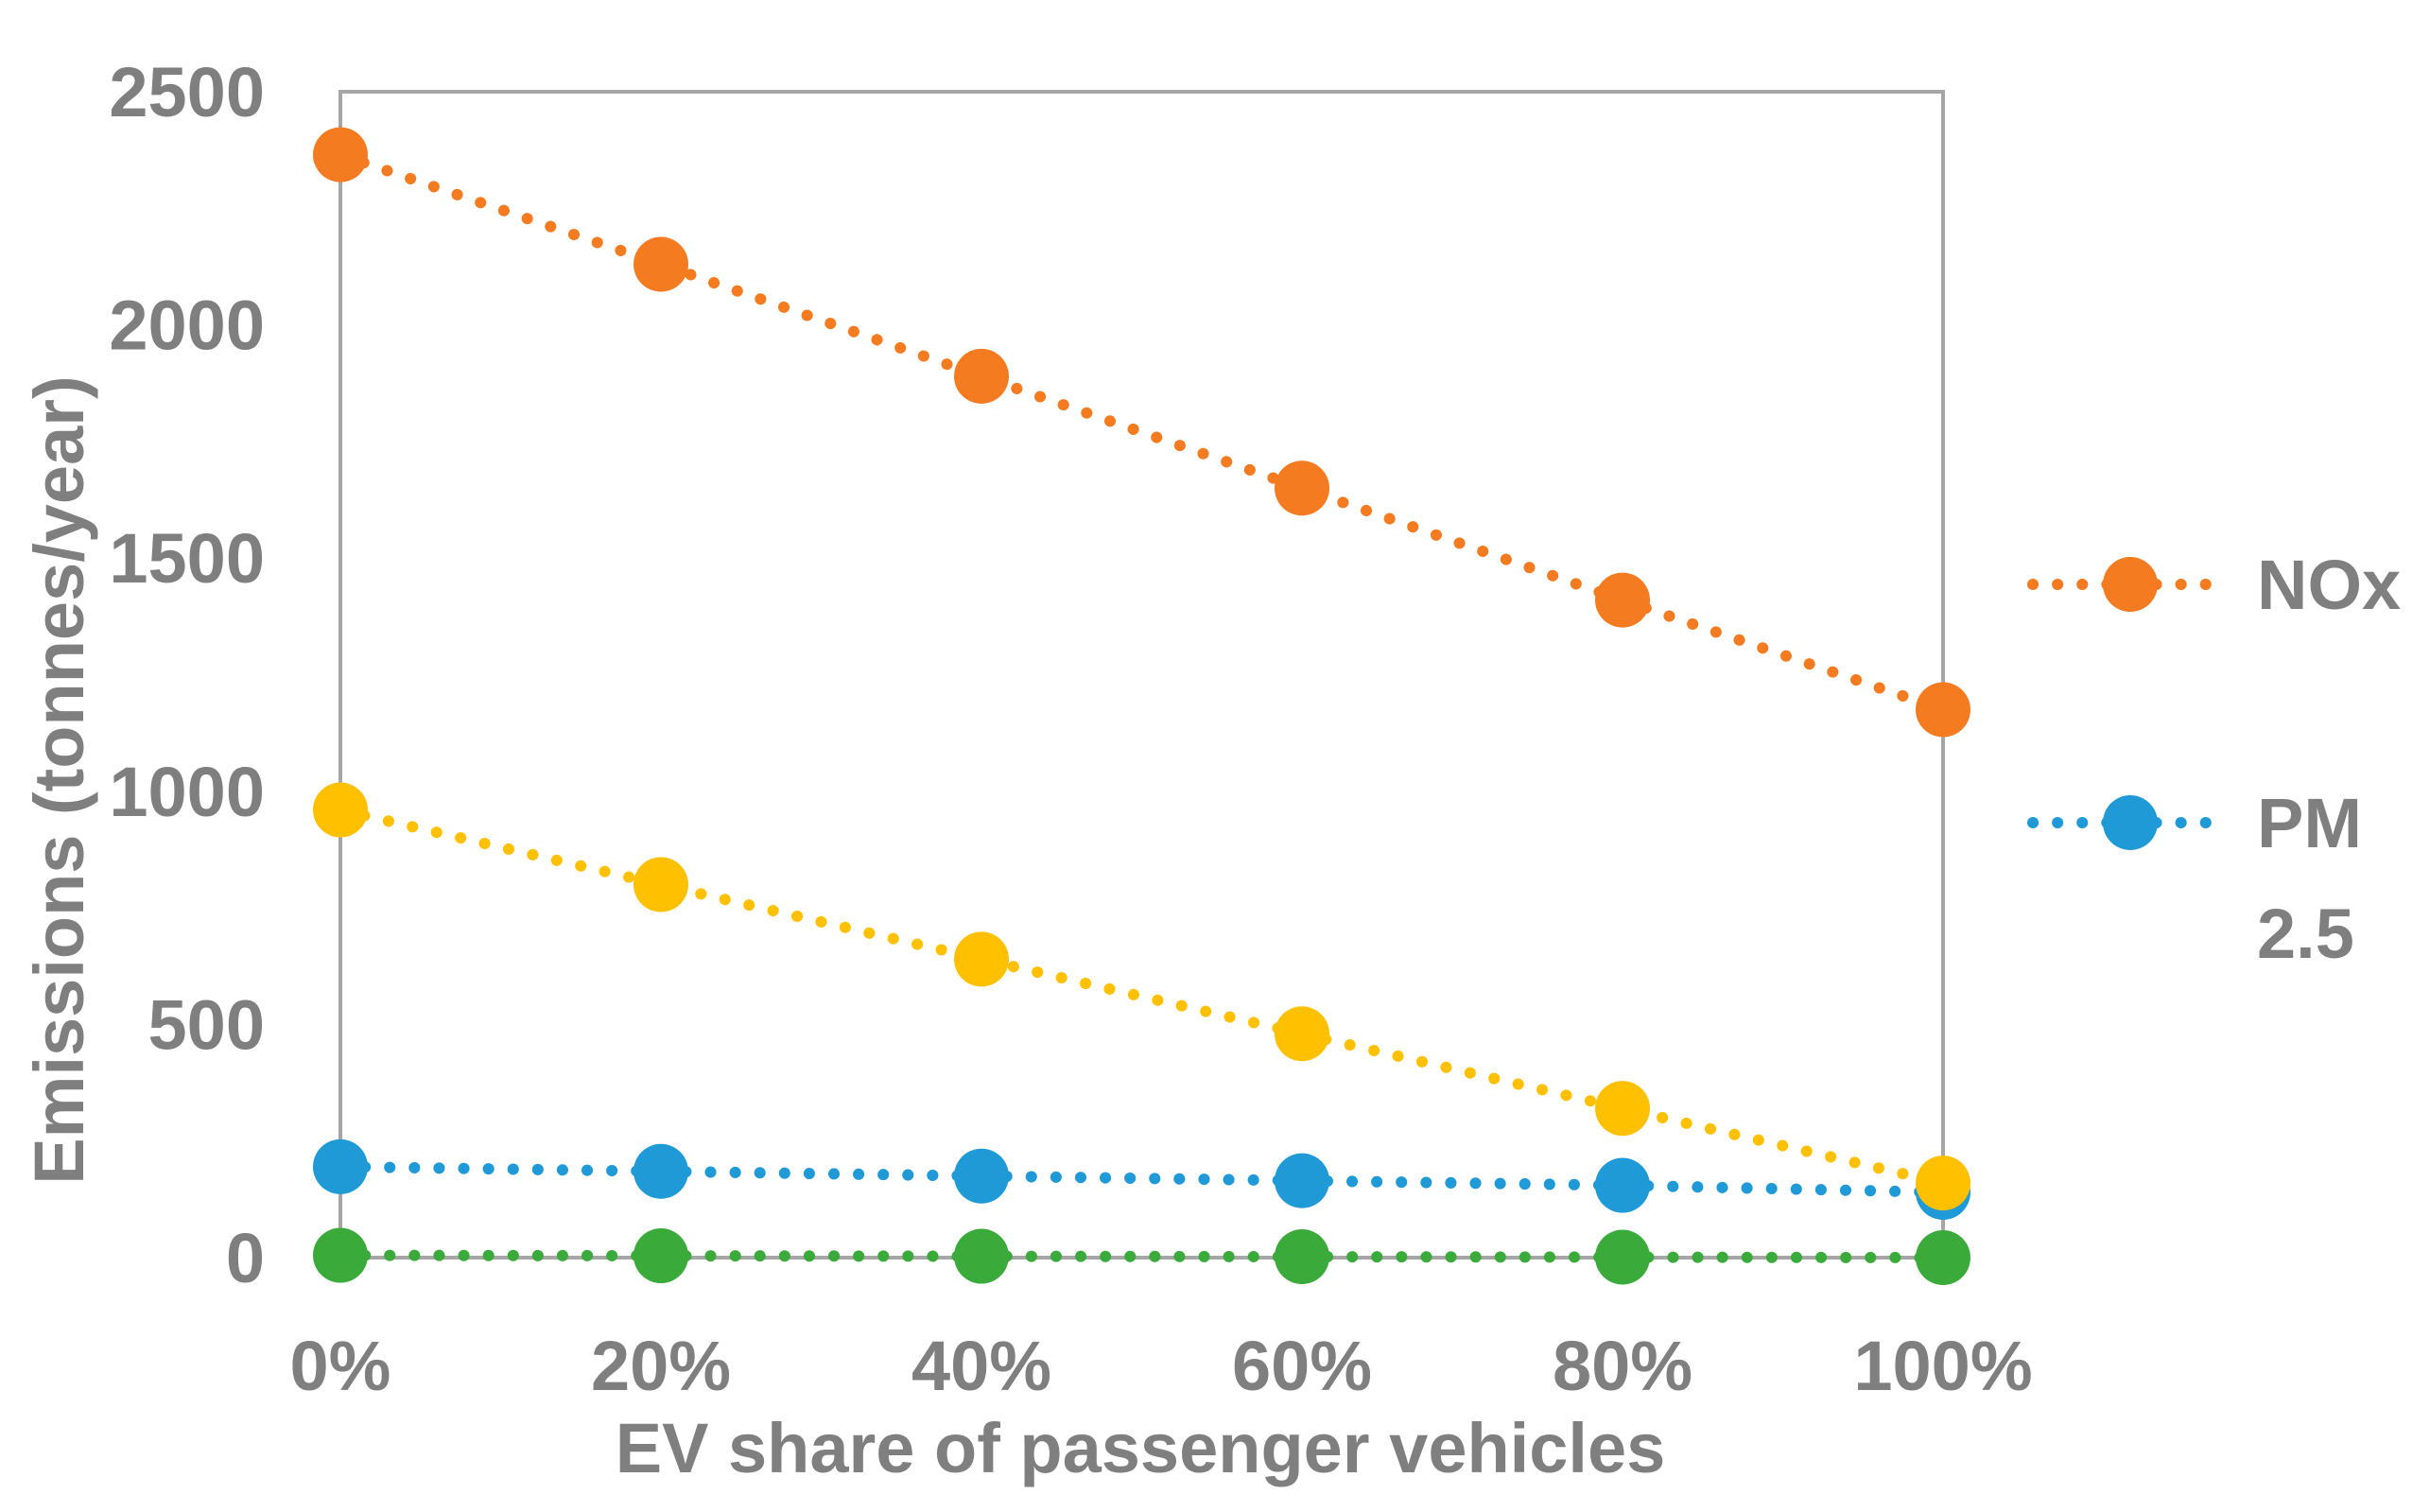  Describe the element at coordinates (2329, 585) in the screenshot. I see `legend-label: NOx` at that location.